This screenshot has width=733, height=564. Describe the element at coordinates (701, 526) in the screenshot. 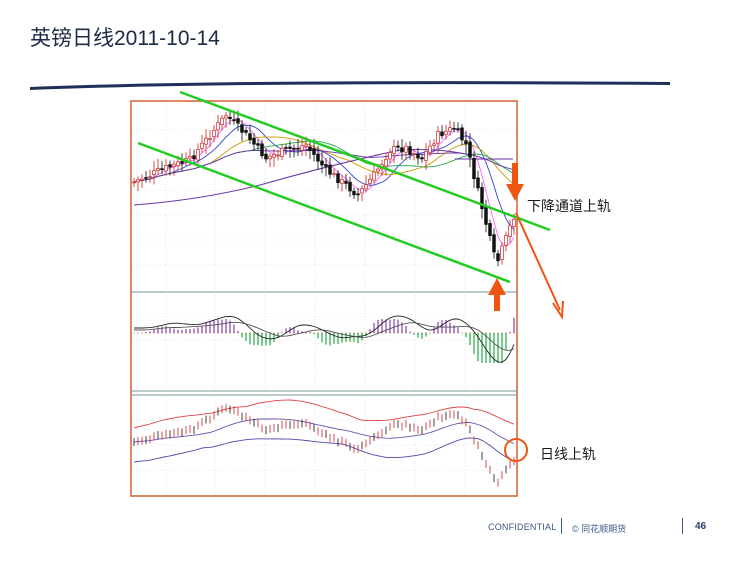

I see `page-number: 46` at that location.